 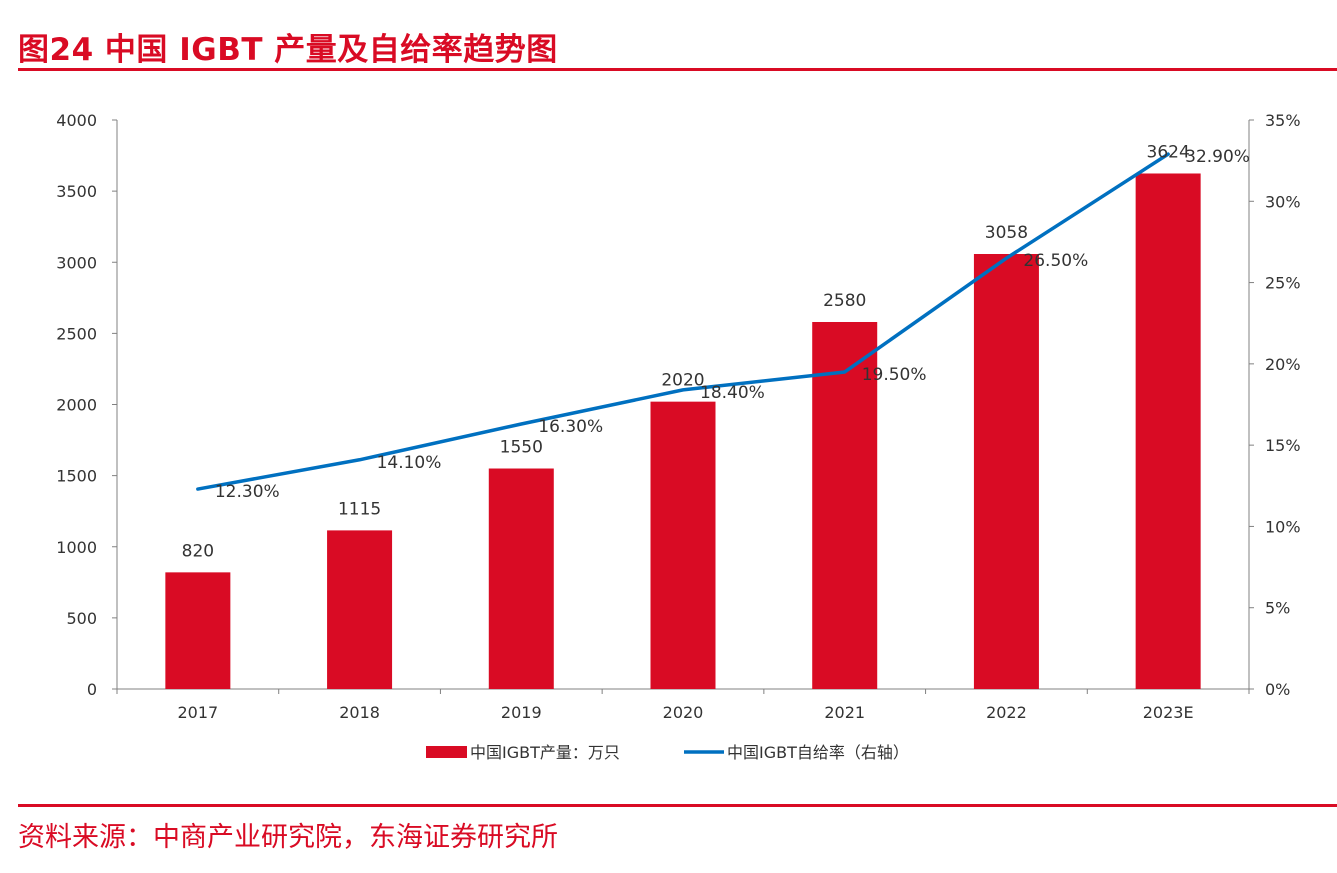 I want to click on x-tick-label: 2020, so click(x=683, y=712).